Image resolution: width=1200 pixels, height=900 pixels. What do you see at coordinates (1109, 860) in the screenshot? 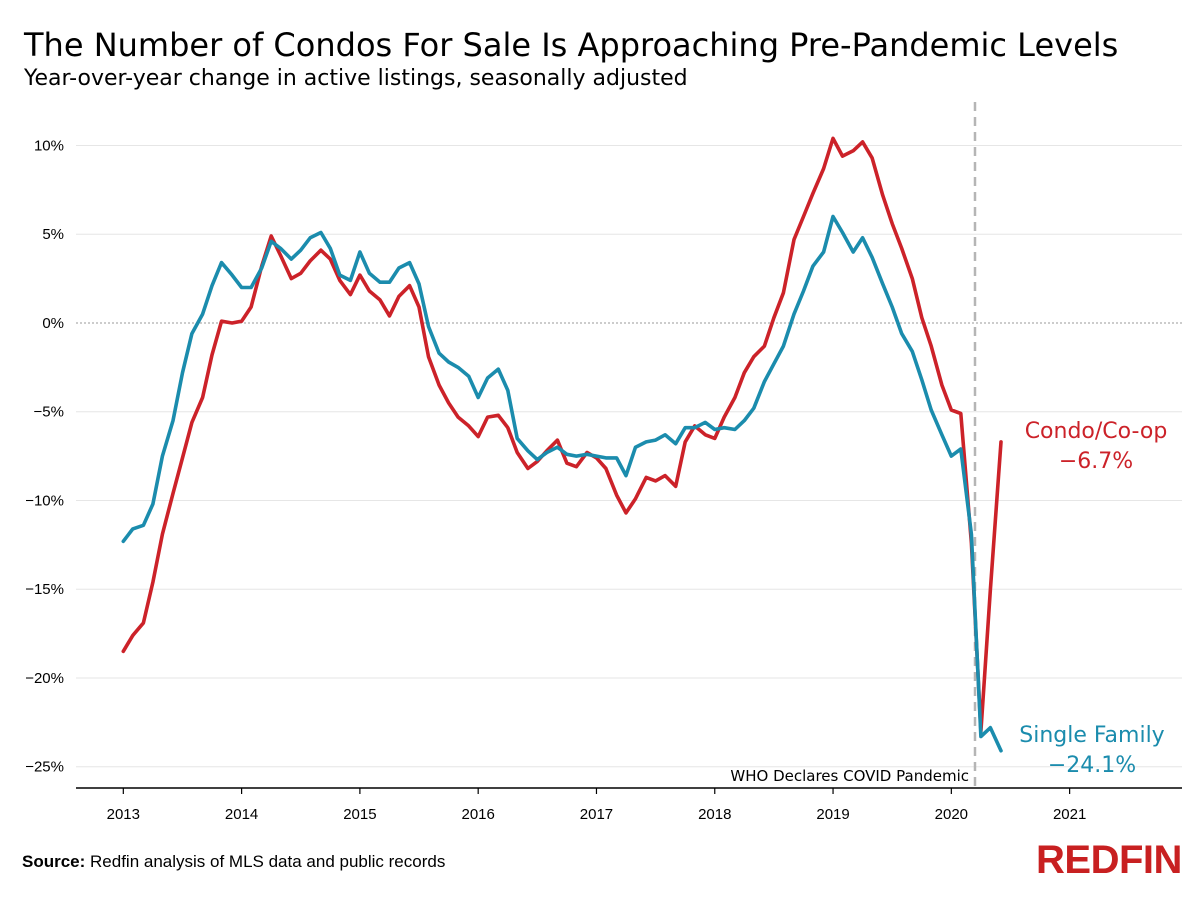
I see `redfin-logo: REDFIN` at bounding box center [1109, 860].